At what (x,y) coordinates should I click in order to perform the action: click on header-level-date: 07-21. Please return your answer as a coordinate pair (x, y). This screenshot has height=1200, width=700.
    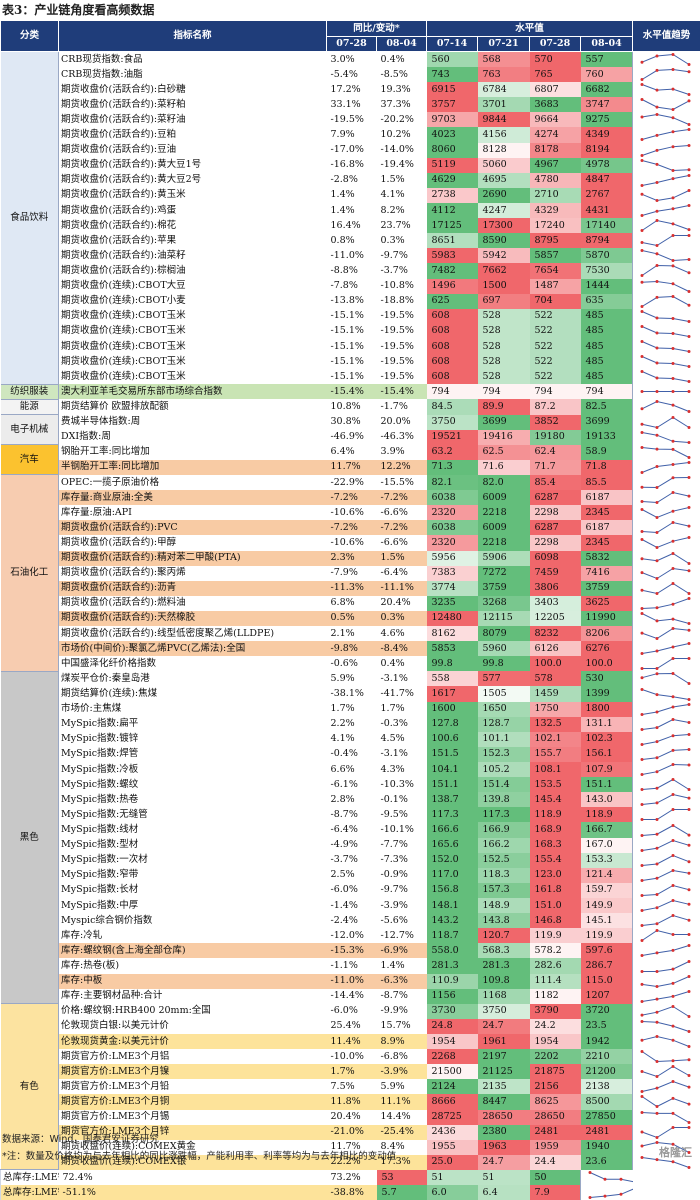
    Looking at the image, I should click on (504, 44).